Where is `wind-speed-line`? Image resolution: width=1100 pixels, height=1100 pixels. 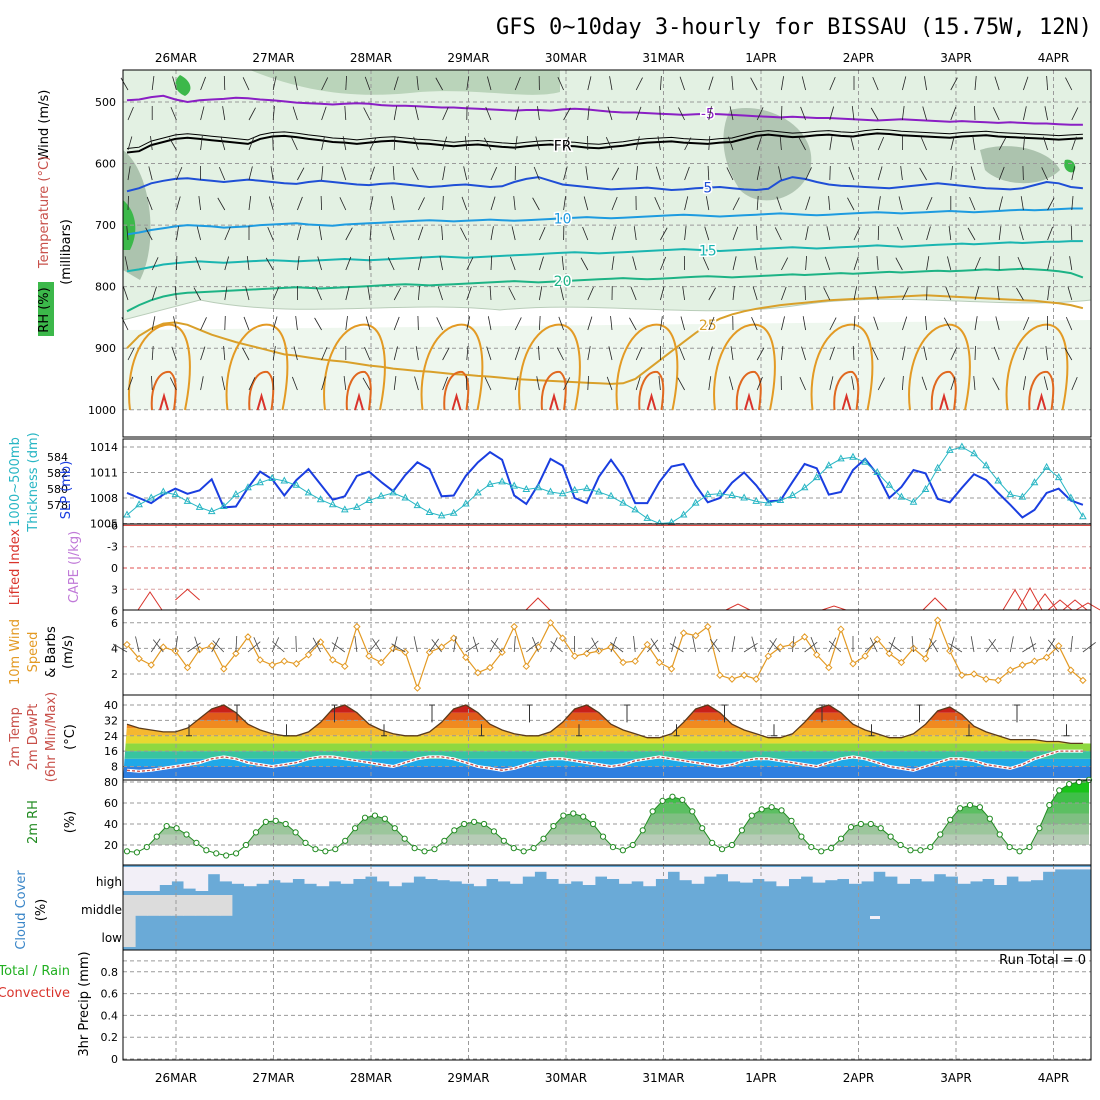
wind-speed-line is located at coordinates (605, 654).